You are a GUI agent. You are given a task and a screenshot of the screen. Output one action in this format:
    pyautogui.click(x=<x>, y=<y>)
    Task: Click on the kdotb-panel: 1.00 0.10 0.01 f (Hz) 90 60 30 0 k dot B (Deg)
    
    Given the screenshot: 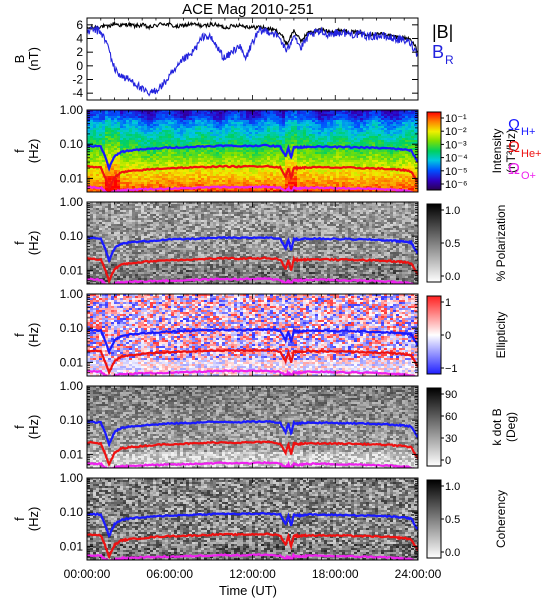 What is the action you would take?
    pyautogui.click(x=265, y=424)
    